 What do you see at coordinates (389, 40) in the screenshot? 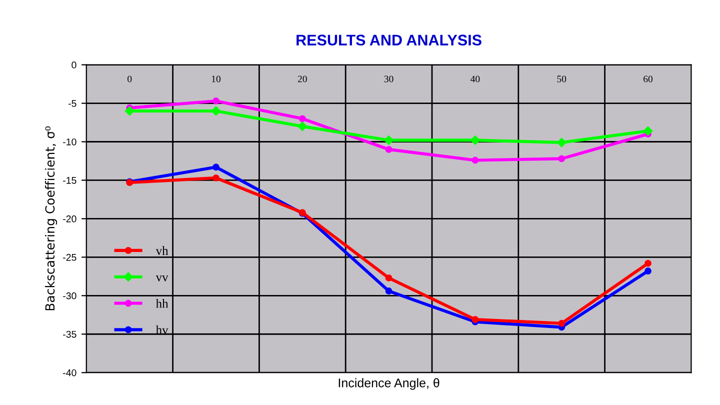
I see `chart-title: RESULTS AND ANALYSIS` at bounding box center [389, 40].